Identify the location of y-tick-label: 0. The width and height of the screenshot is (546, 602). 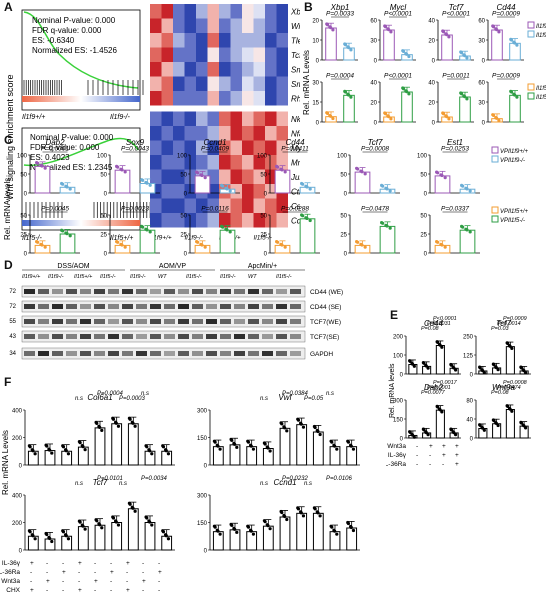
(266, 195).